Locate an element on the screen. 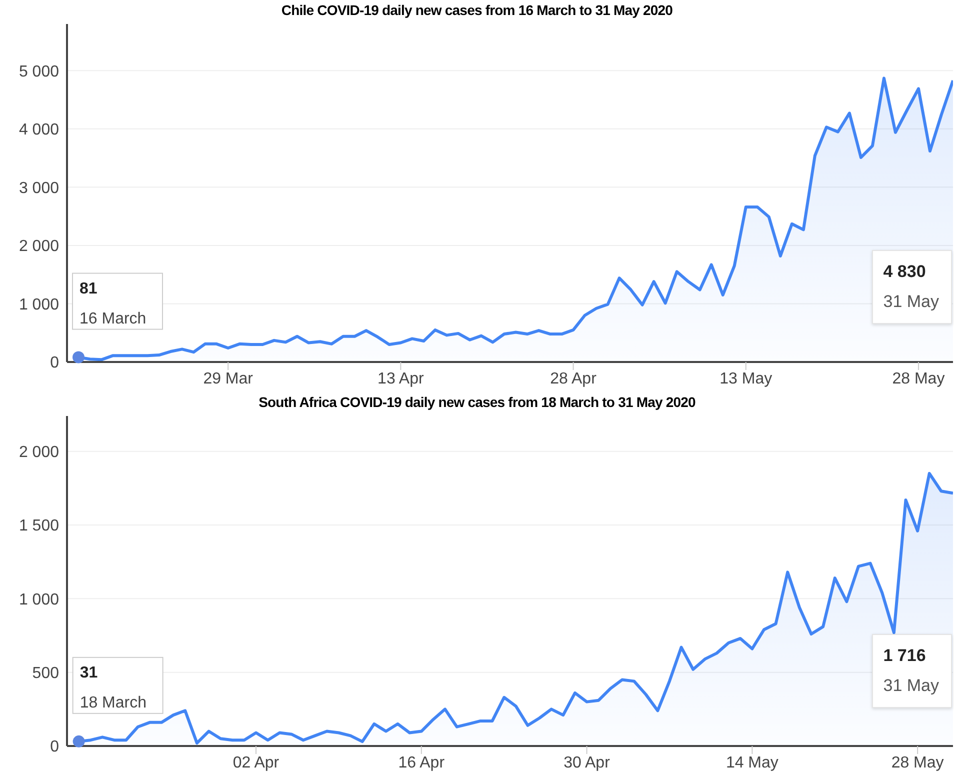 The height and width of the screenshot is (776, 954). annotation: 4 830 31 May is located at coordinates (911, 287).